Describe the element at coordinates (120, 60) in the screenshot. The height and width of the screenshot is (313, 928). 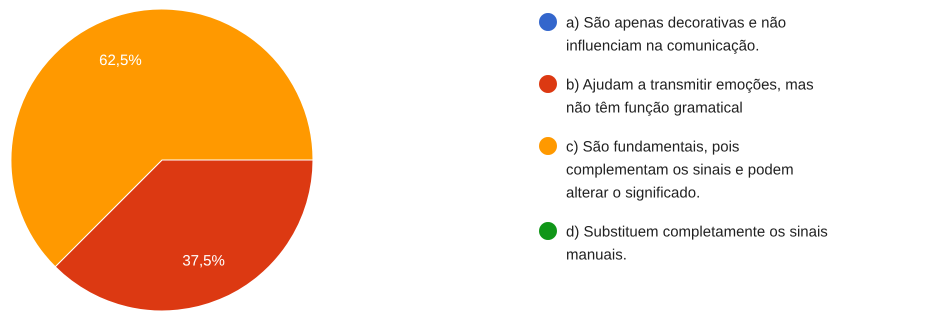
I see `data-label: 62,5%` at that location.